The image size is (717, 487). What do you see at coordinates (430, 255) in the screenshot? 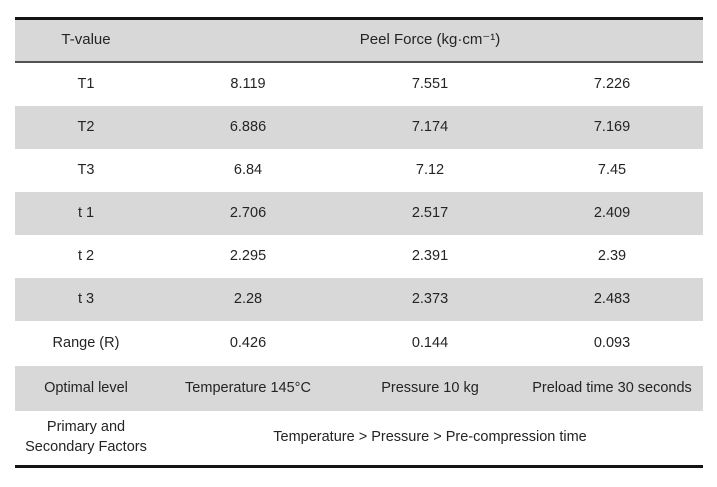
I see `value-cell: 2.391` at bounding box center [430, 255].